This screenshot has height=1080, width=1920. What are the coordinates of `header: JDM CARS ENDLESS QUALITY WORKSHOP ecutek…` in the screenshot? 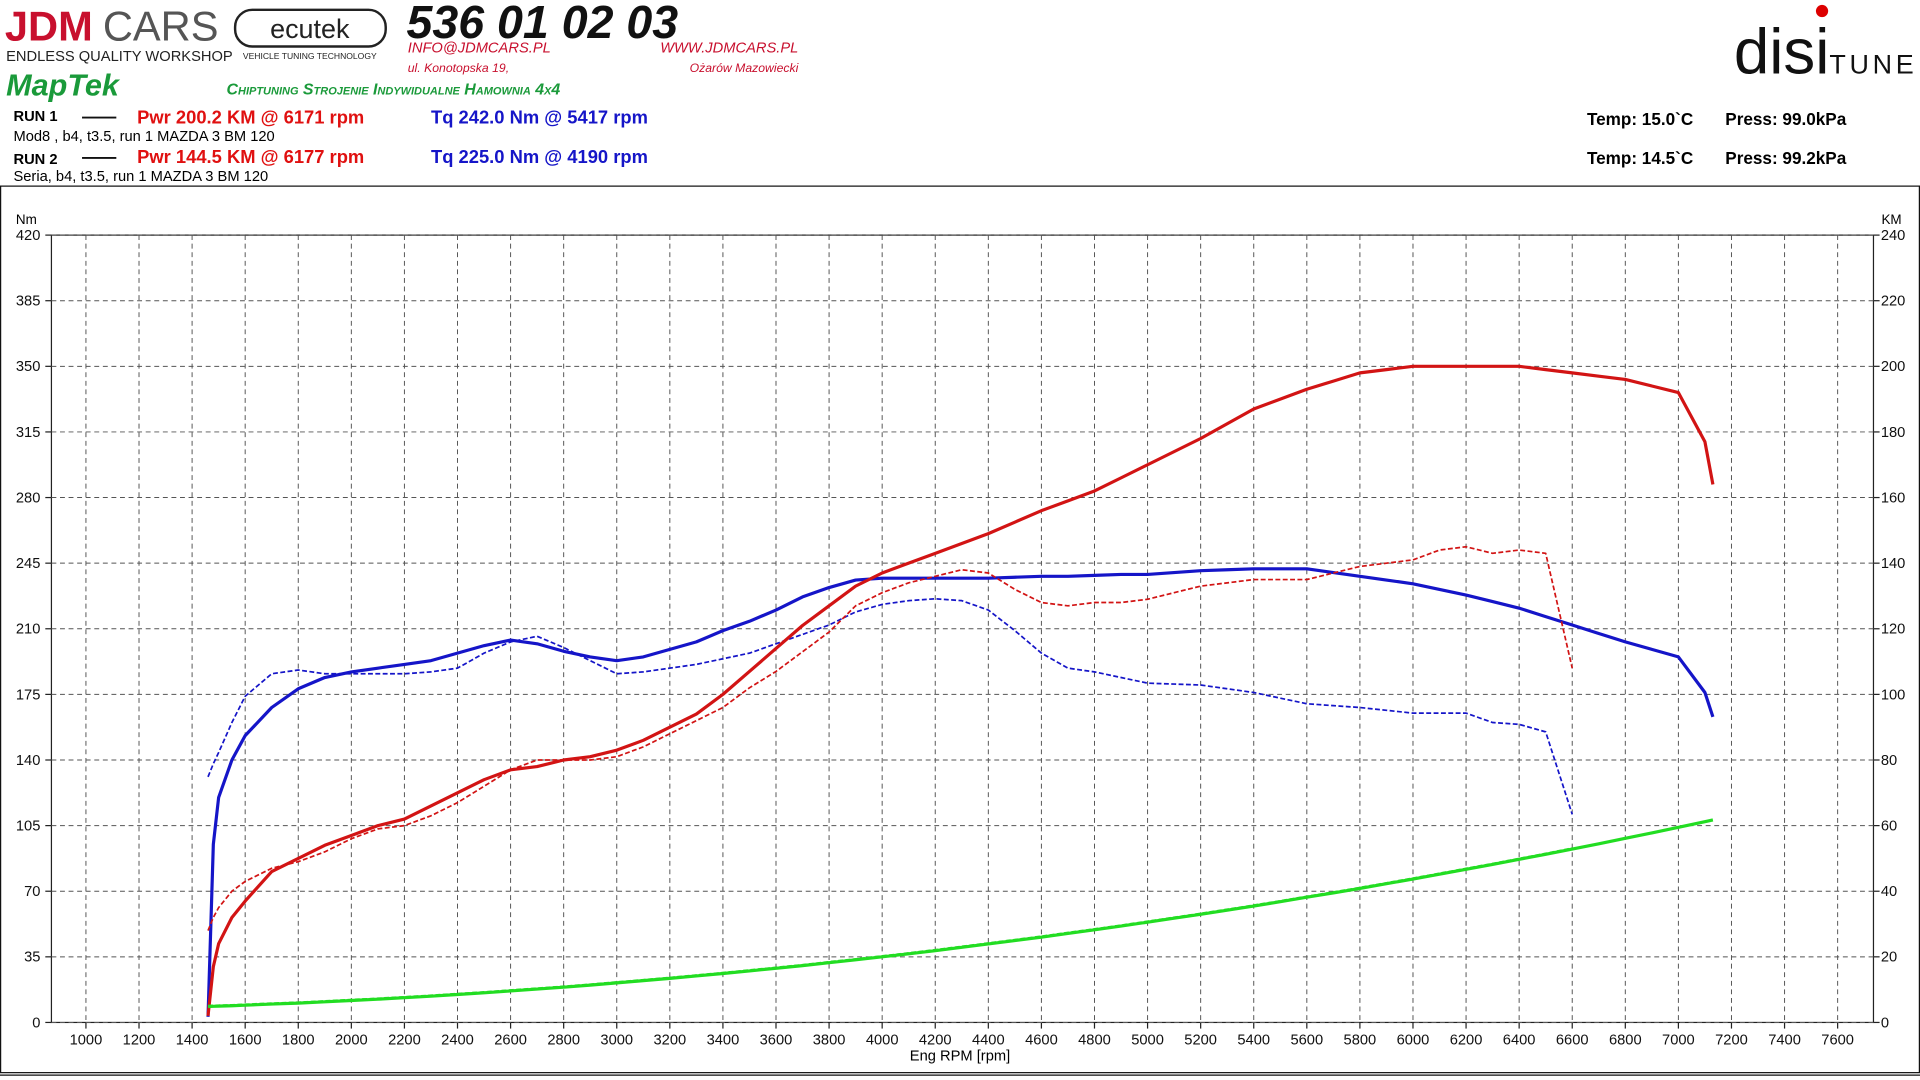 It's located at (961, 51).